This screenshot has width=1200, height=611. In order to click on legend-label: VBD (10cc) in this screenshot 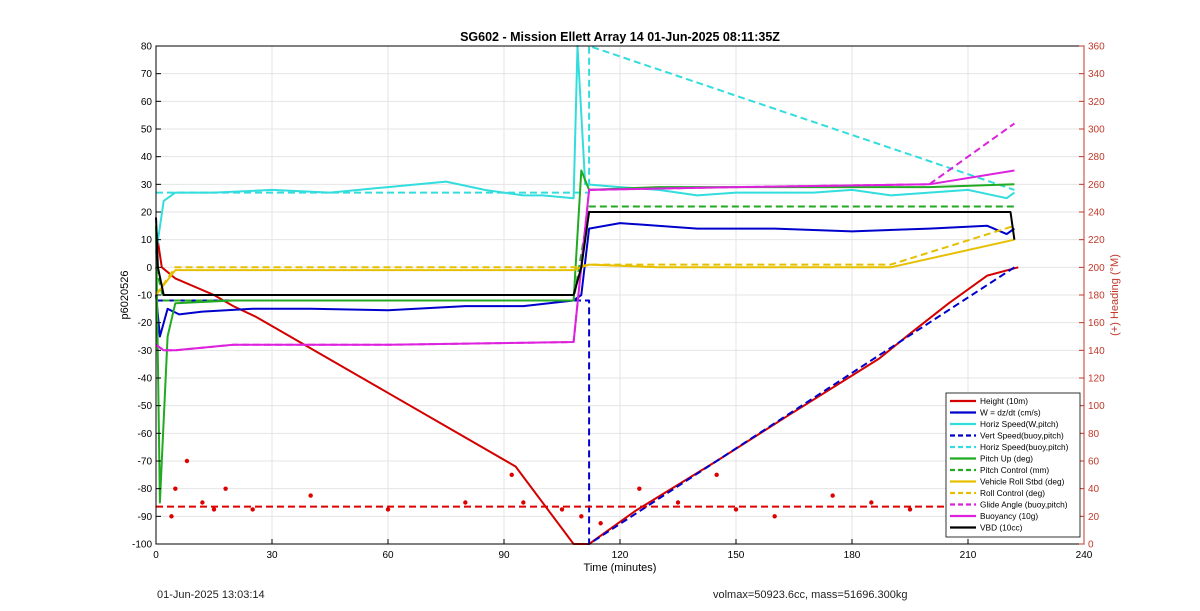, I will do `click(1001, 528)`.